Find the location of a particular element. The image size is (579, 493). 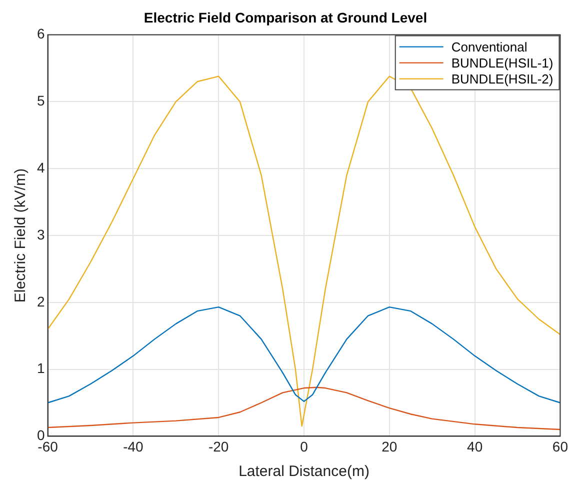

legend-label: Conventional is located at coordinates (489, 46).